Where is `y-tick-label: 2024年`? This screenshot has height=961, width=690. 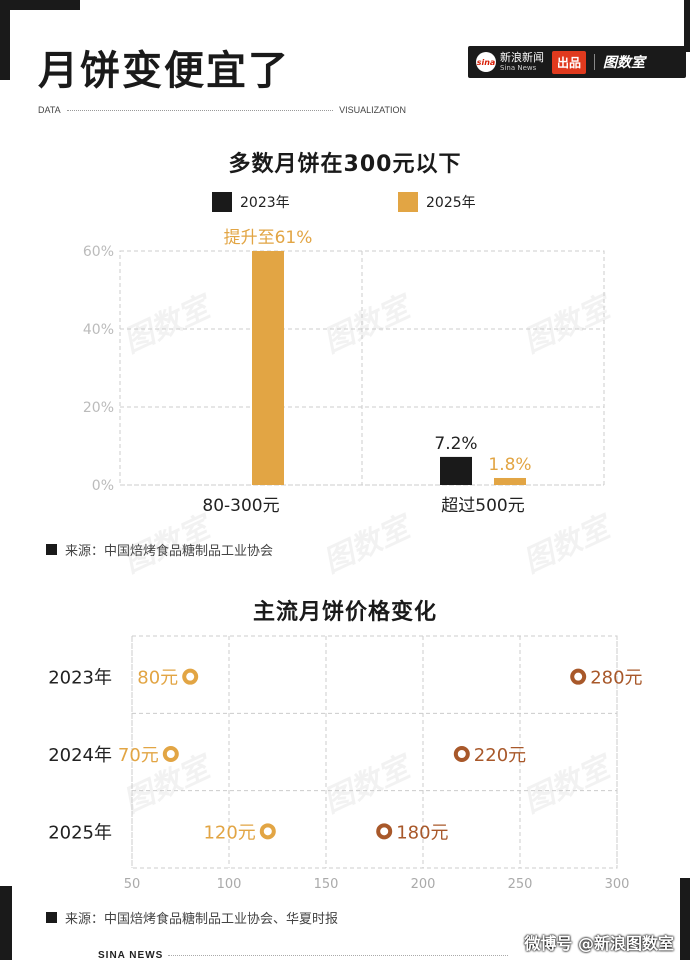
y-tick-label: 2024年 is located at coordinates (80, 755).